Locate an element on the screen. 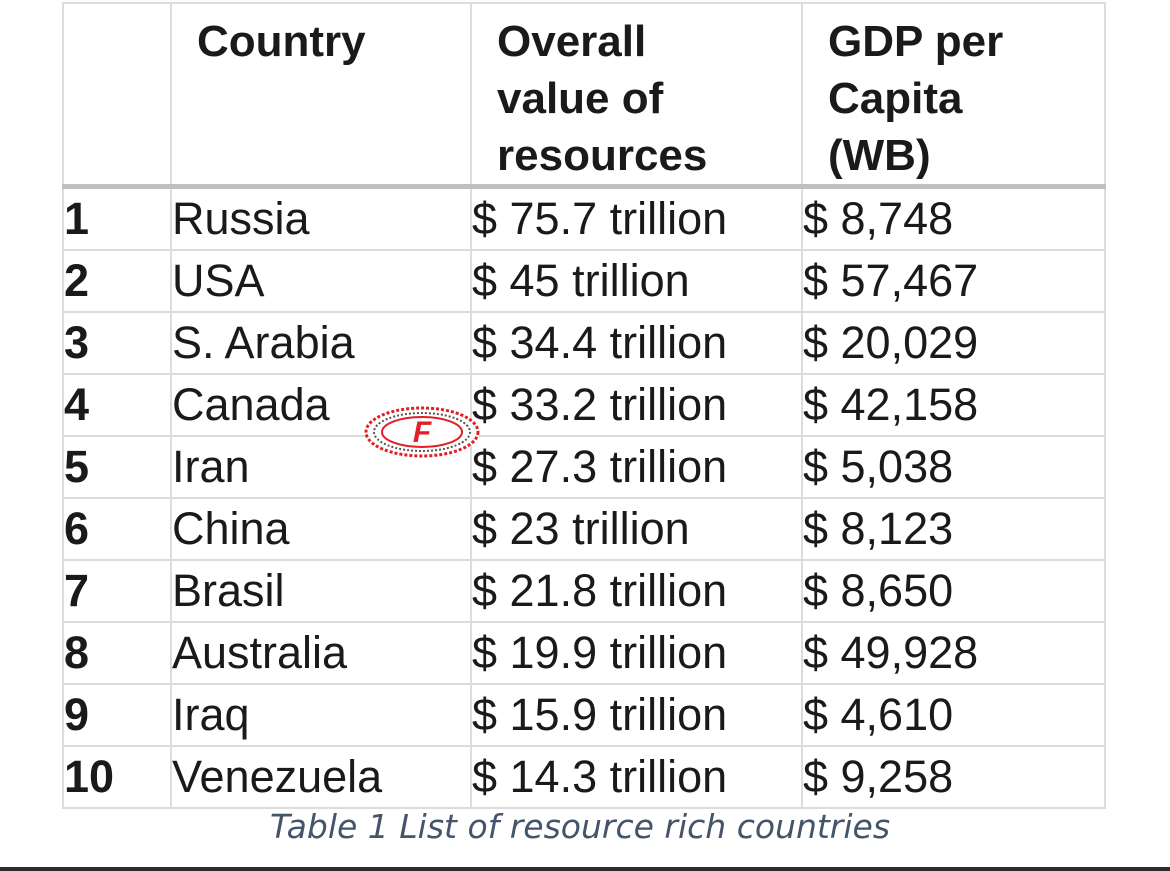 This screenshot has height=871, width=1170. header-gdp-line: (WB) is located at coordinates (879, 155).